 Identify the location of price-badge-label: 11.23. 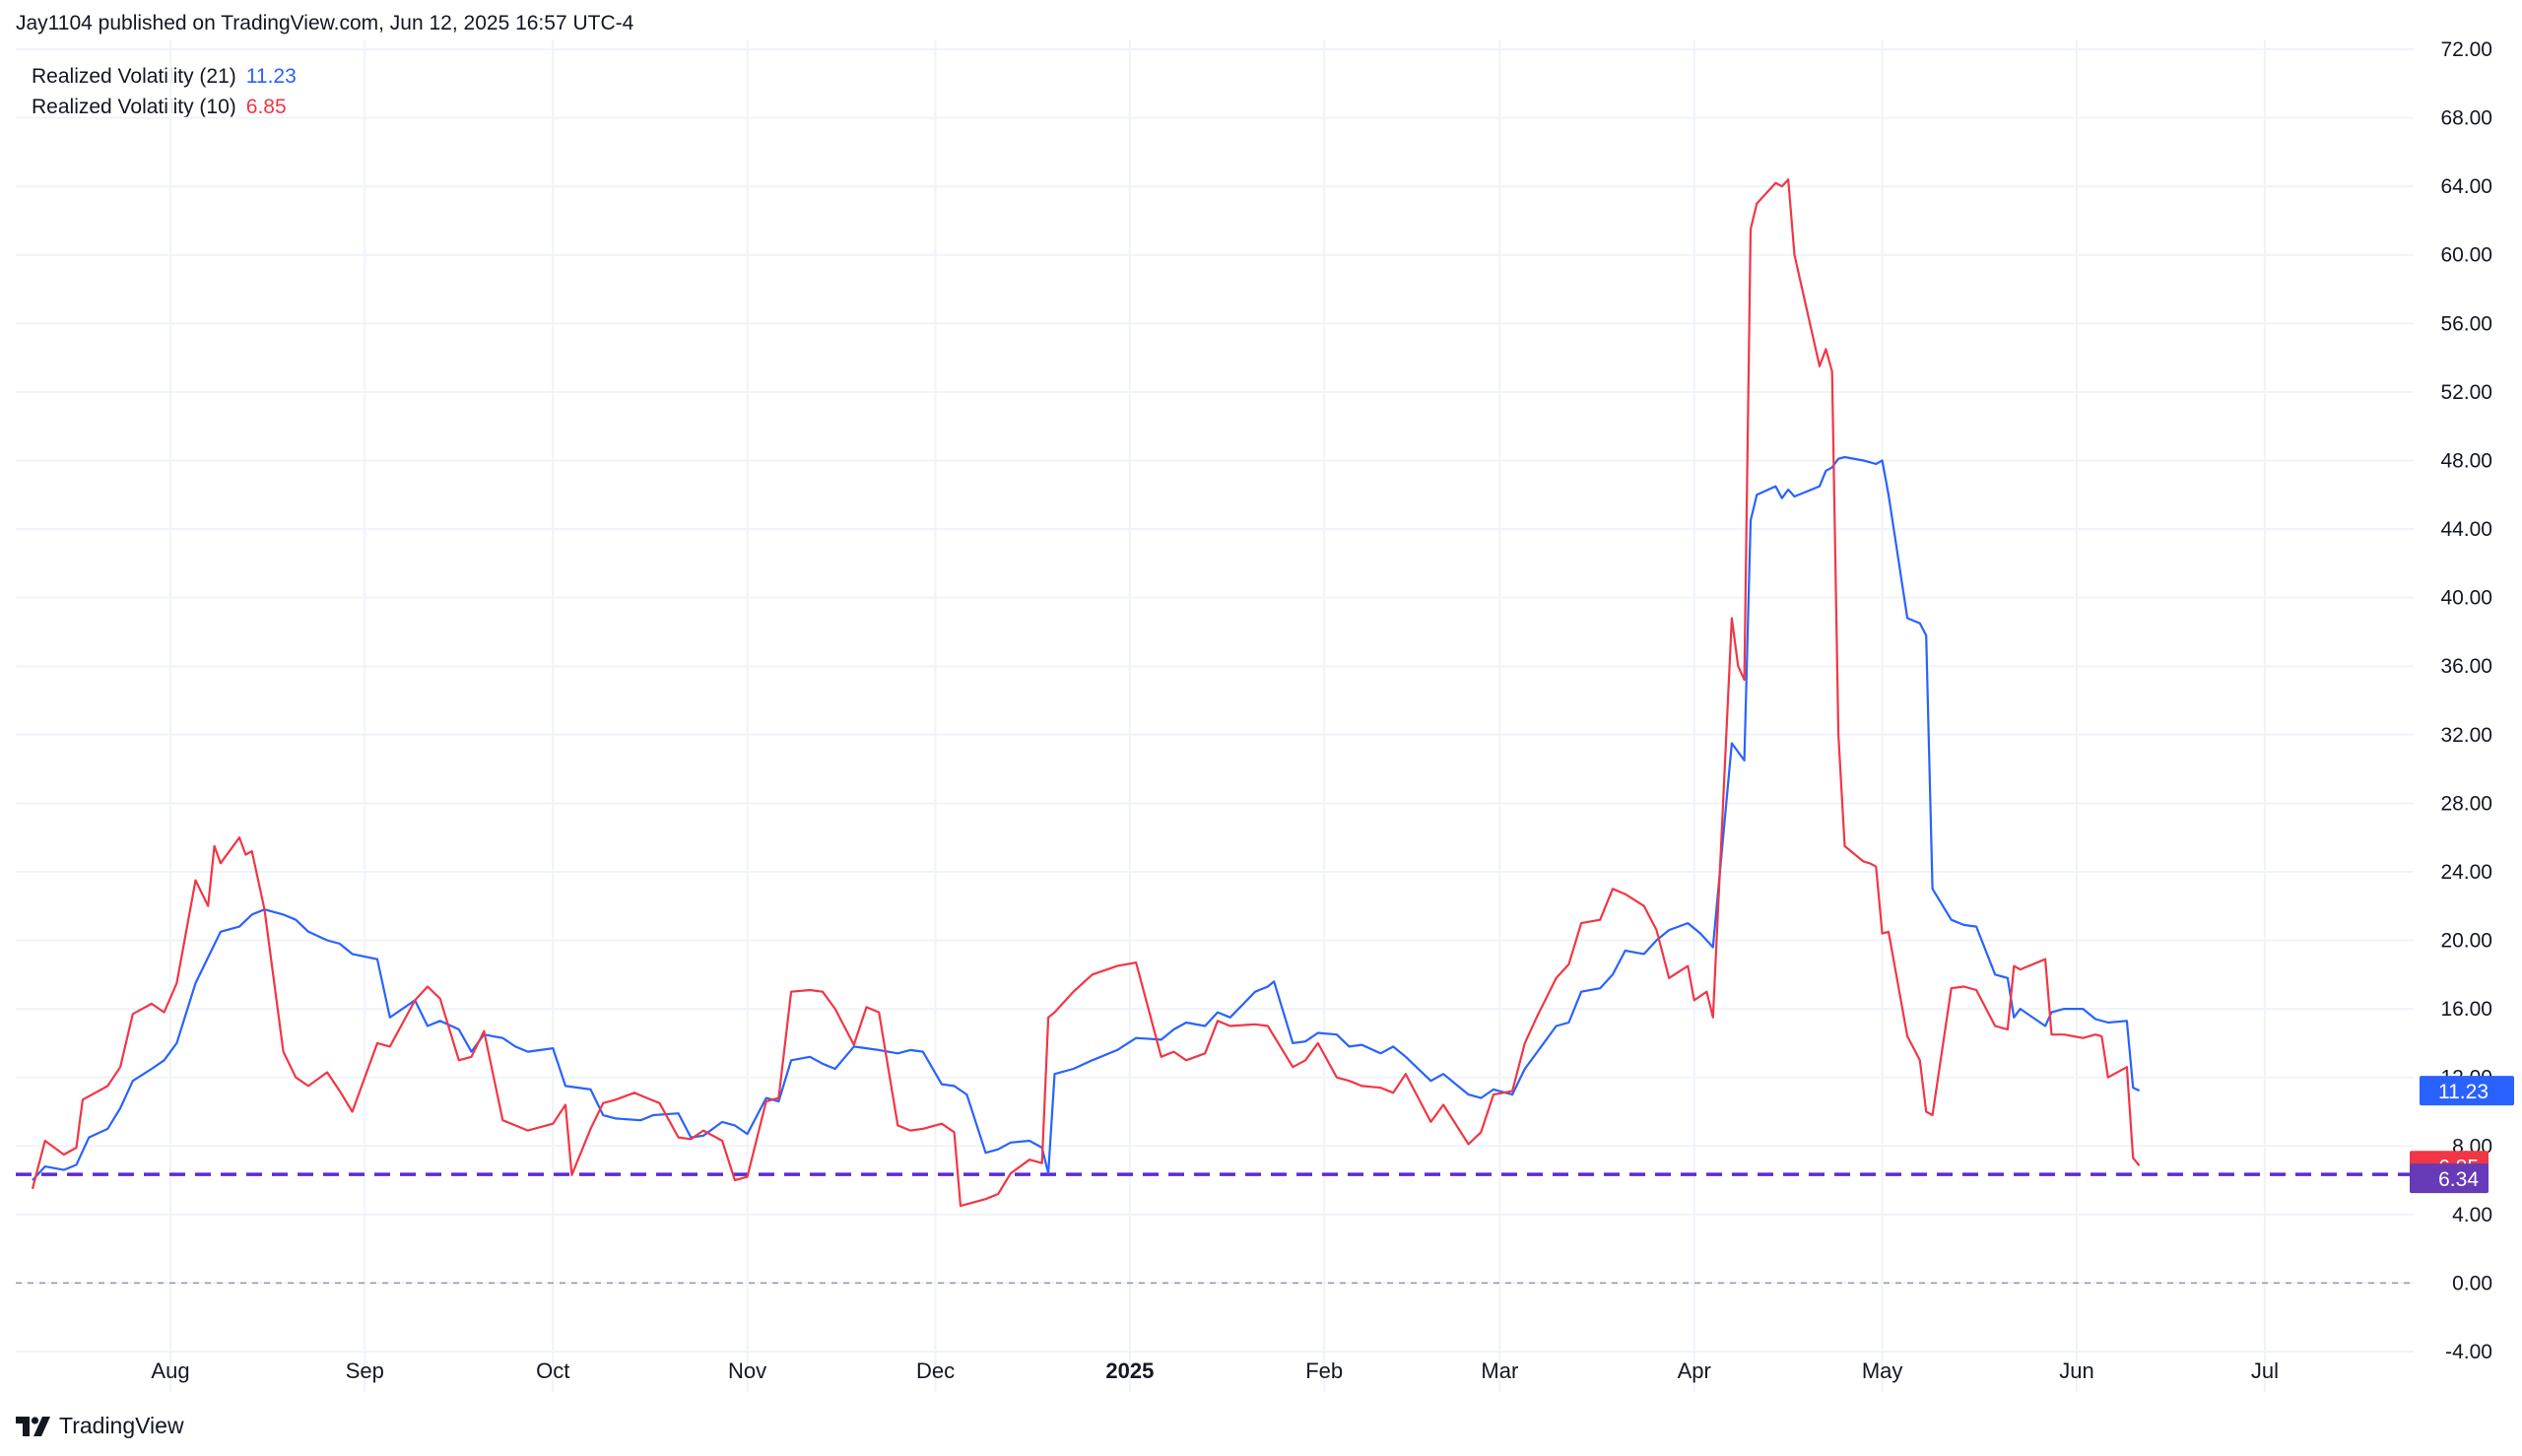
(2463, 1092).